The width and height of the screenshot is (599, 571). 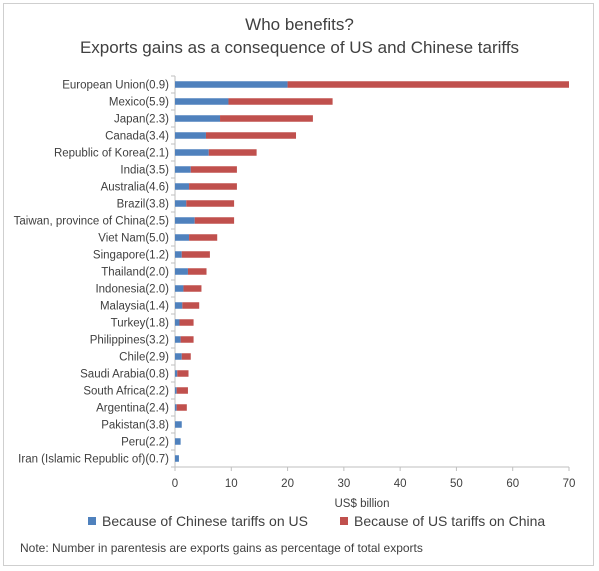 I want to click on category-label: Australia(4.6), so click(x=135, y=188).